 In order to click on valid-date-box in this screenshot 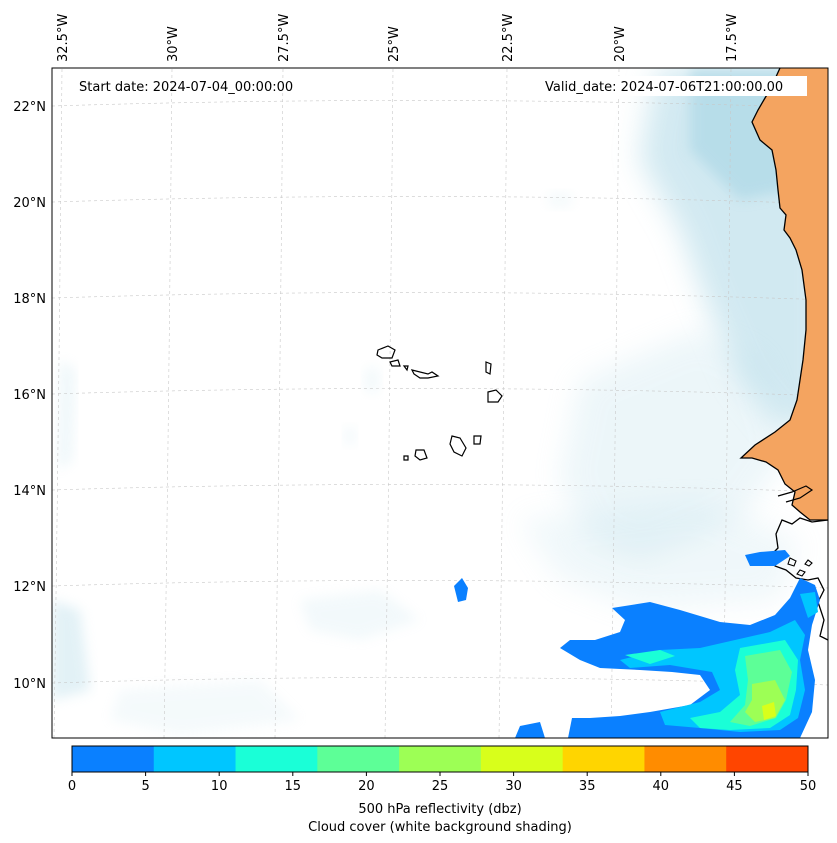, I will do `click(674, 86)`.